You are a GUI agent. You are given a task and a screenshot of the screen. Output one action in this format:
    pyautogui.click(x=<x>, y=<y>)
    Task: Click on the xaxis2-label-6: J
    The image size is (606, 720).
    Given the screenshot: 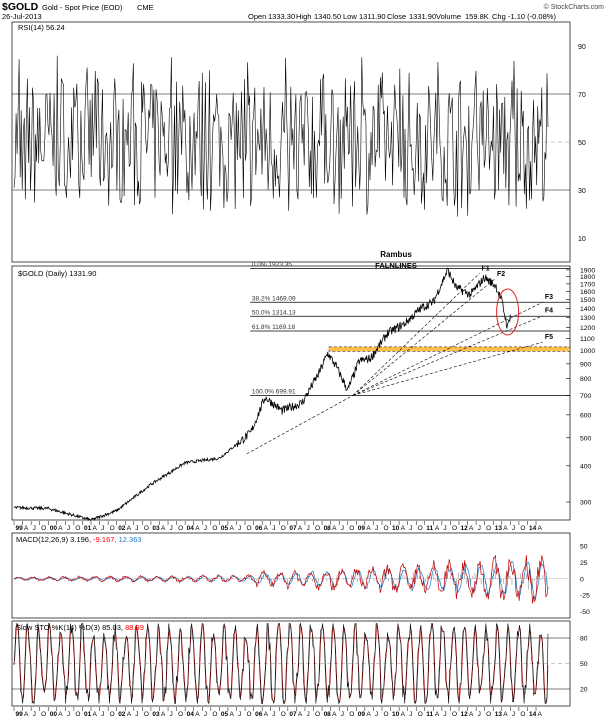 What is the action you would take?
    pyautogui.click(x=68, y=714)
    